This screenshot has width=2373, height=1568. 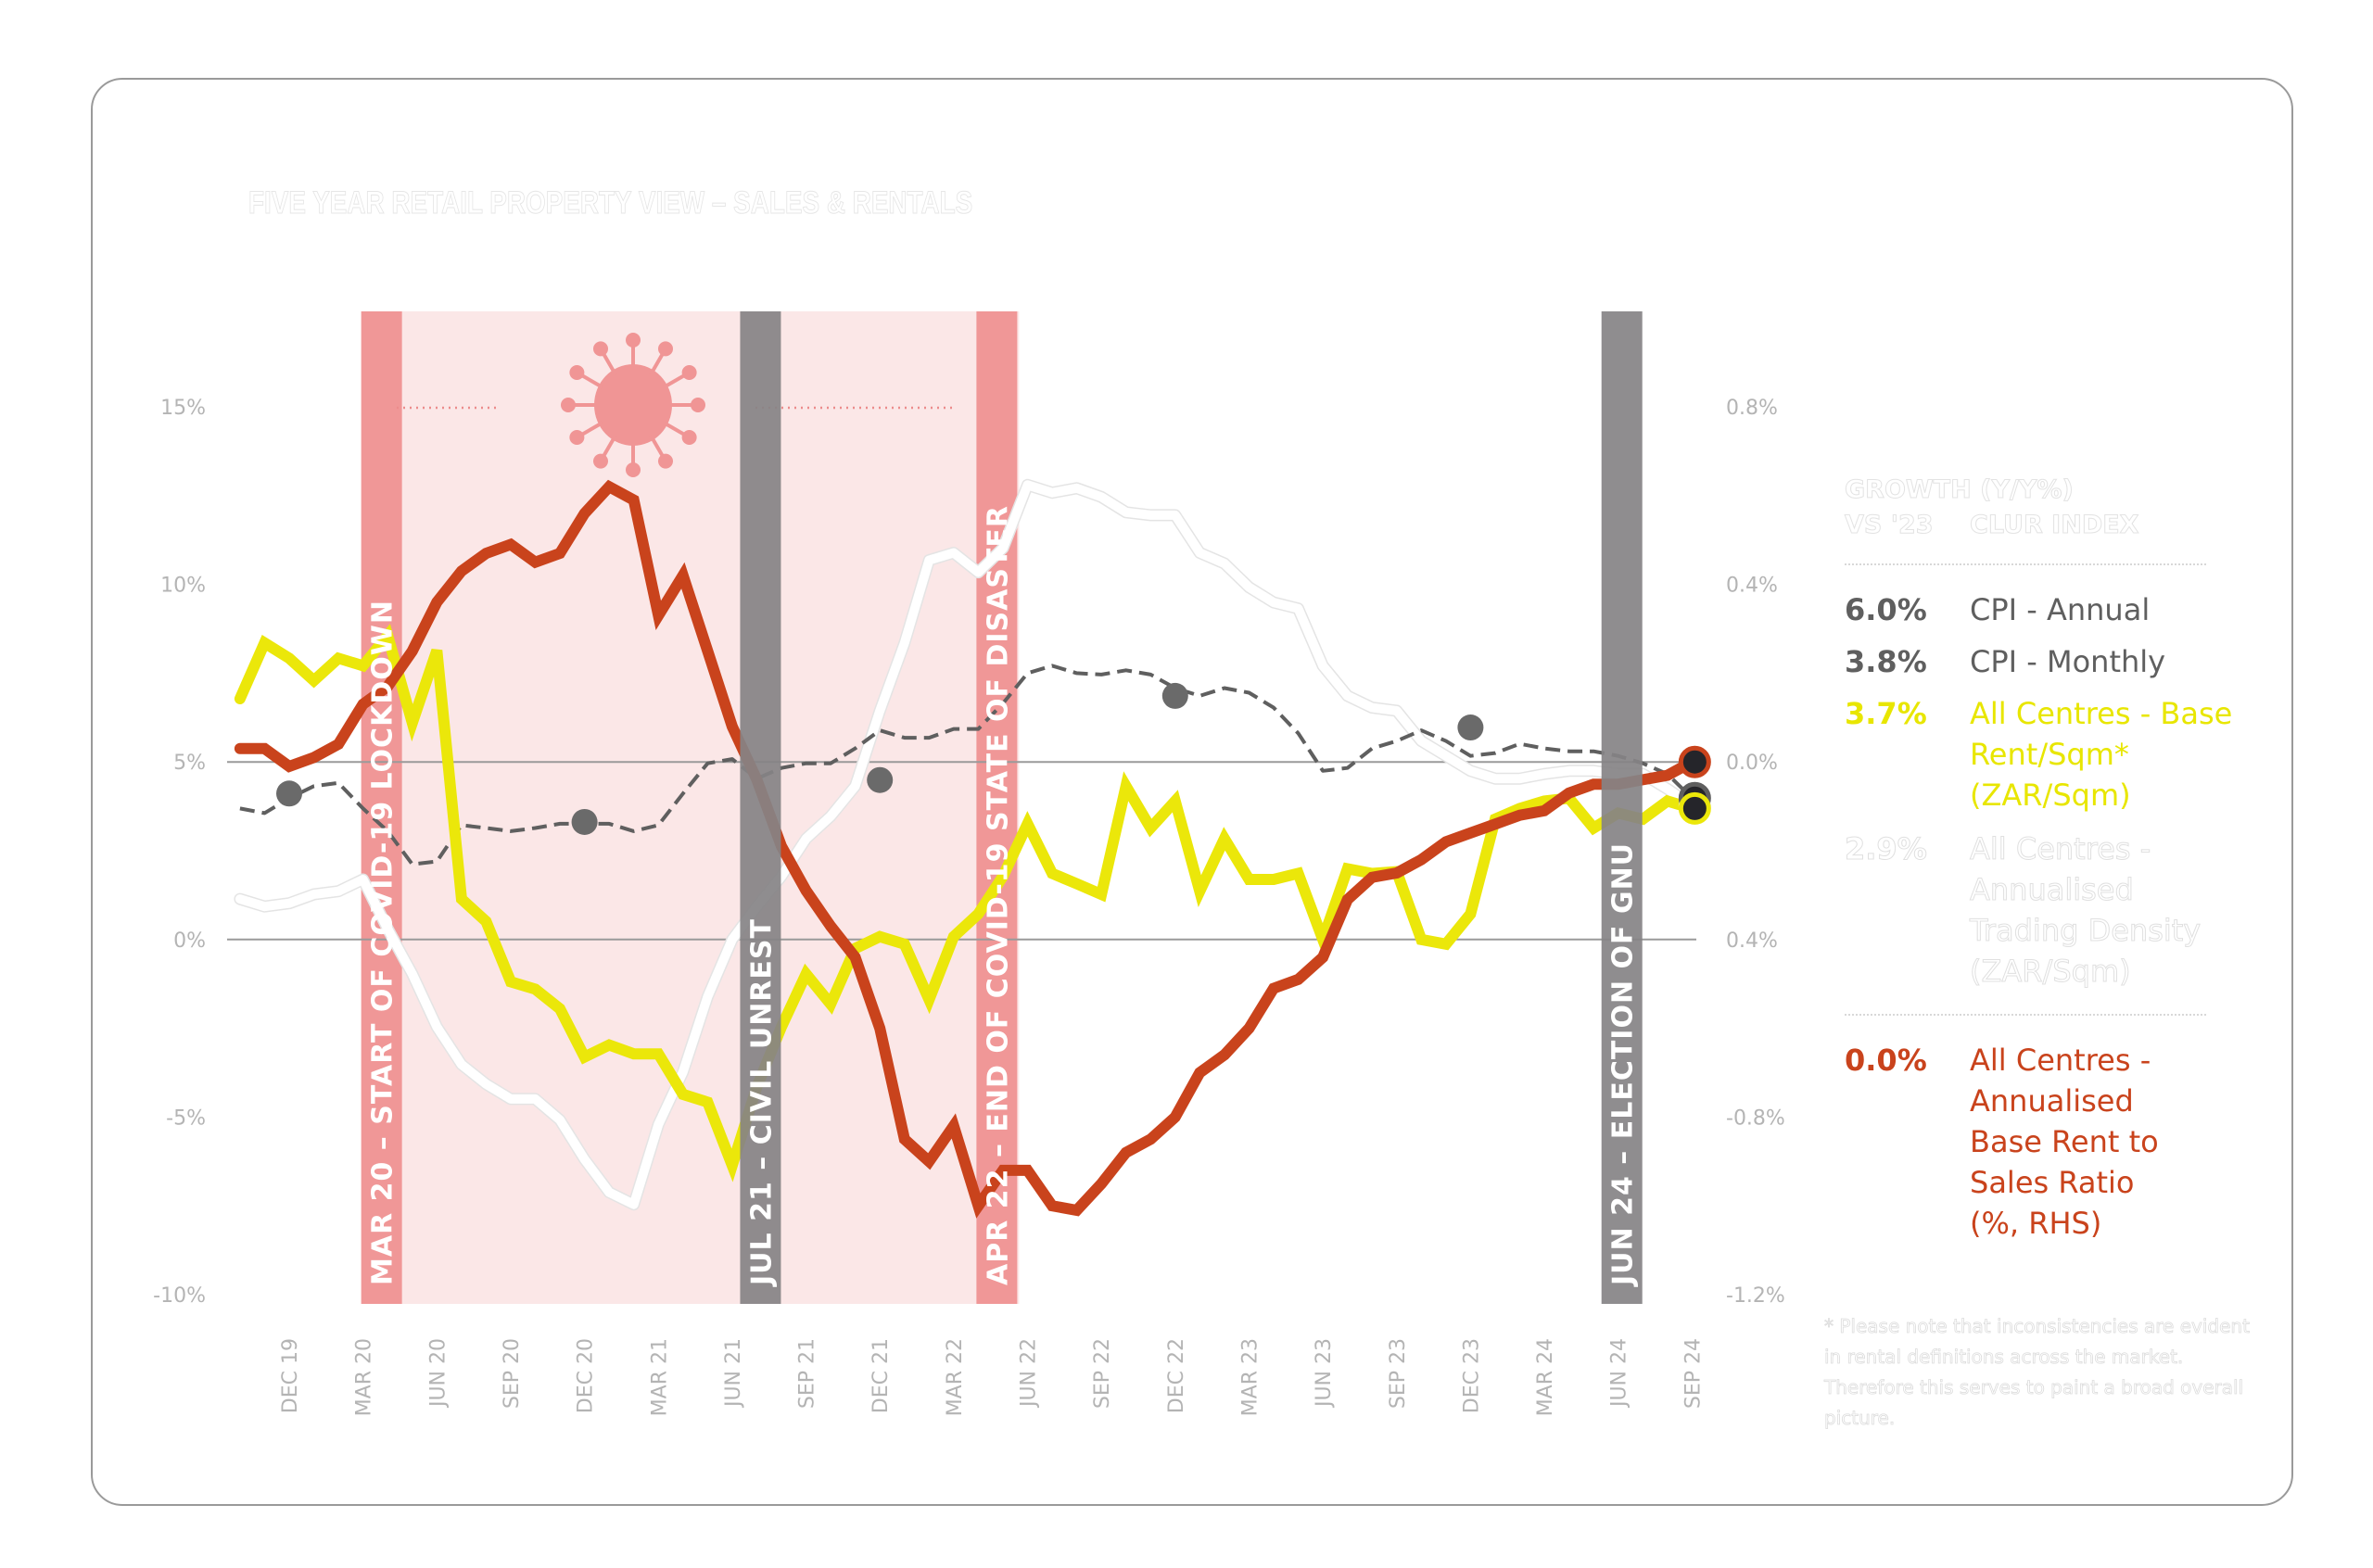 What do you see at coordinates (1250, 1377) in the screenshot?
I see `x-axis-tick-label: MAR 23` at bounding box center [1250, 1377].